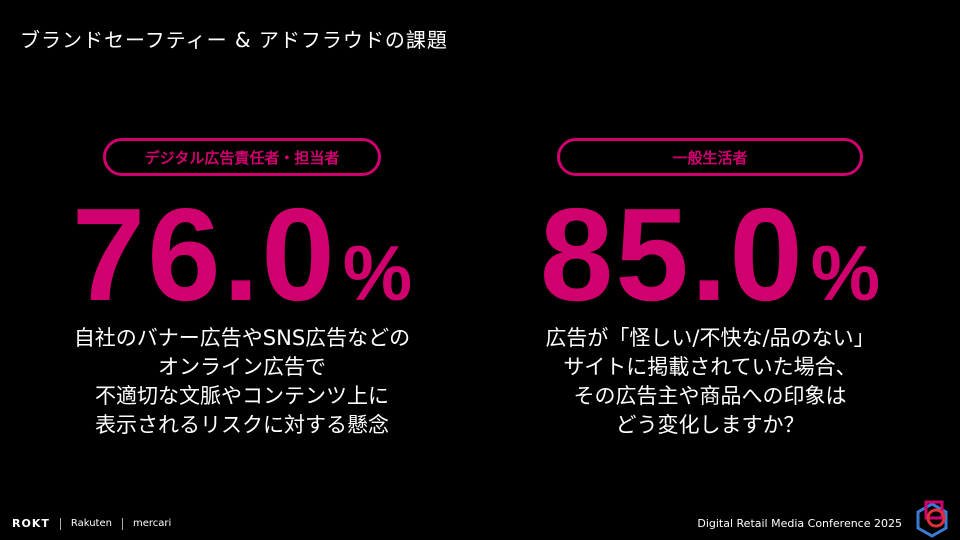 Image resolution: width=960 pixels, height=540 pixels. What do you see at coordinates (242, 425) in the screenshot?
I see `description-line: 表示されるリスクに対する懸念` at bounding box center [242, 425].